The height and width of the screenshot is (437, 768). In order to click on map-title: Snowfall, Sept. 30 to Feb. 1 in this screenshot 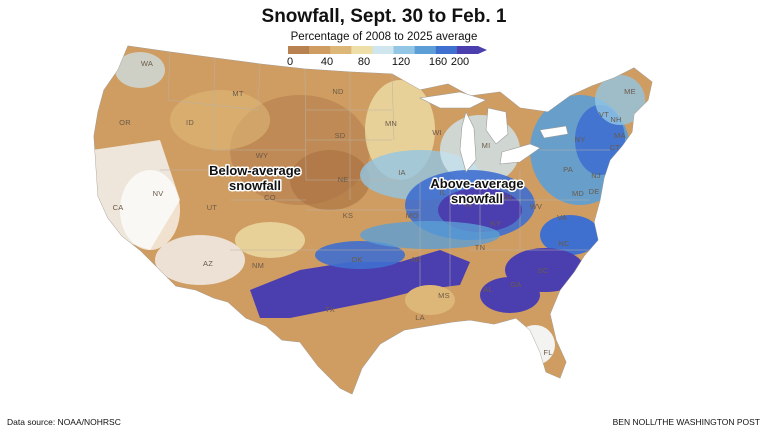, I will do `click(384, 16)`.